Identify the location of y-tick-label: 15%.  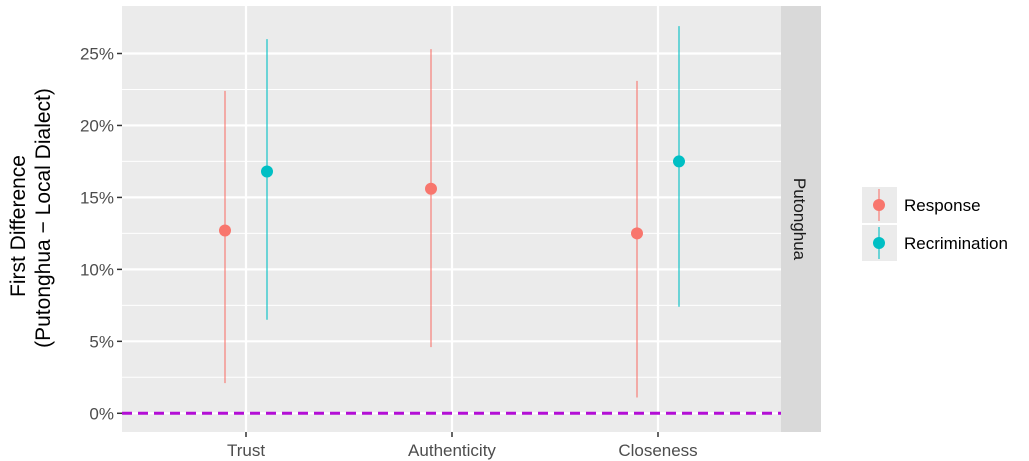
(97, 197).